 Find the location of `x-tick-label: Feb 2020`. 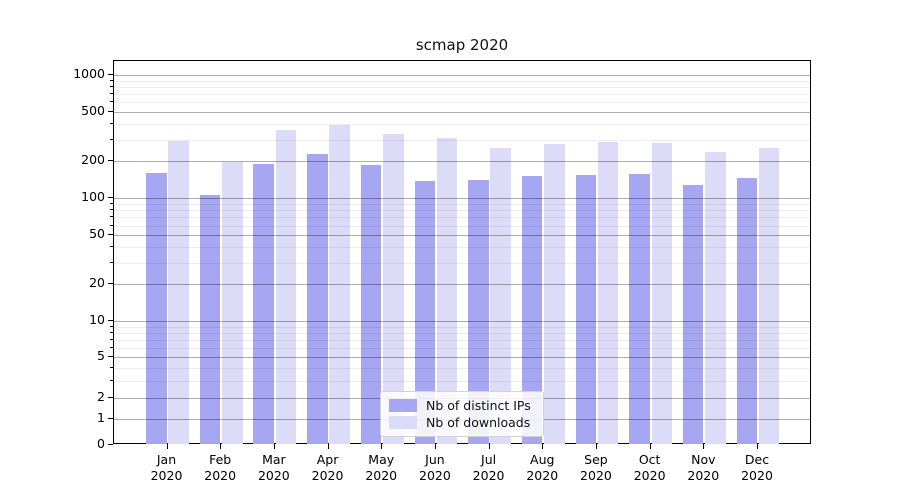

x-tick-label: Feb 2020 is located at coordinates (220, 467).